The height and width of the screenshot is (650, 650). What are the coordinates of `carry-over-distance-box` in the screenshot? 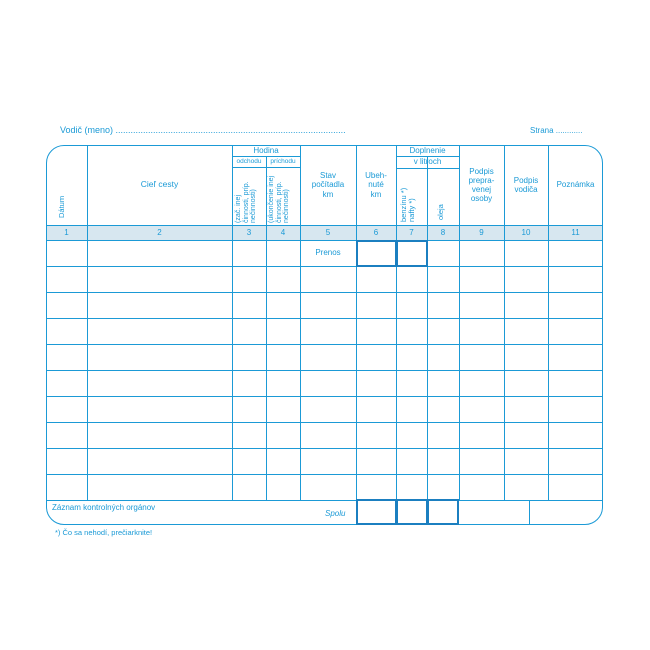 It's located at (376, 253).